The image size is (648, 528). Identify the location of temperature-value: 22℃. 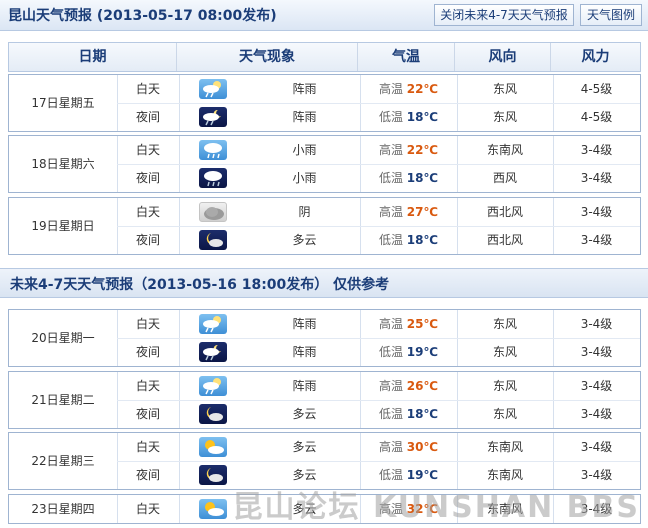
(422, 89).